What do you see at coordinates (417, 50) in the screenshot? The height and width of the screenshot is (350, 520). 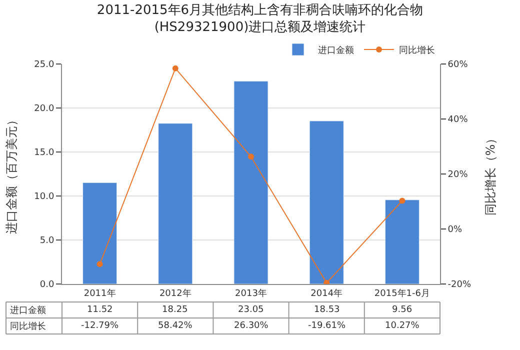 I see `legend-label: 同比增长` at bounding box center [417, 50].